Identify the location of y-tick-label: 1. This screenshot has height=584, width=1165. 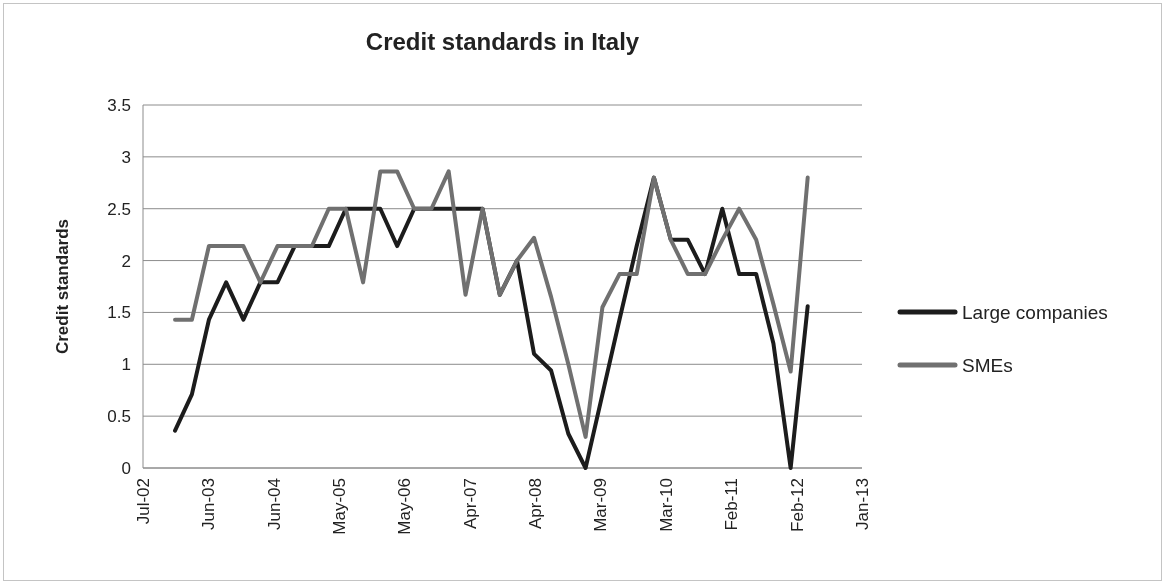
(126, 365).